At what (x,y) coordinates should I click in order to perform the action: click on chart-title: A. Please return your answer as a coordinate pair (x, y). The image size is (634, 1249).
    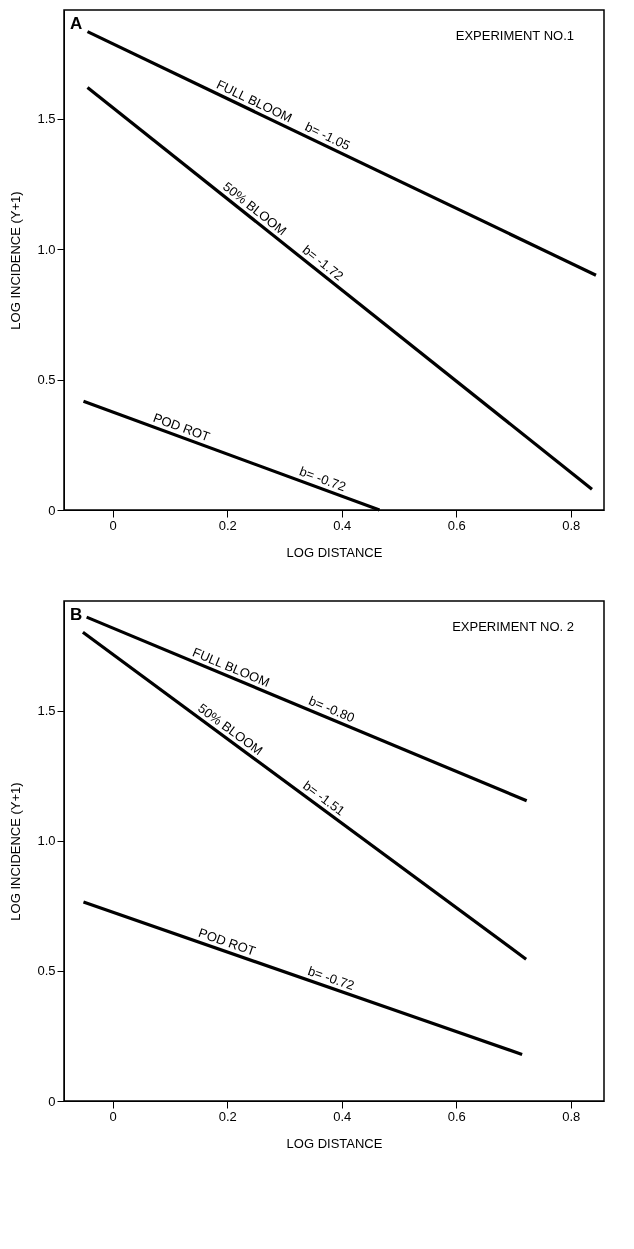
    Looking at the image, I should click on (76, 23).